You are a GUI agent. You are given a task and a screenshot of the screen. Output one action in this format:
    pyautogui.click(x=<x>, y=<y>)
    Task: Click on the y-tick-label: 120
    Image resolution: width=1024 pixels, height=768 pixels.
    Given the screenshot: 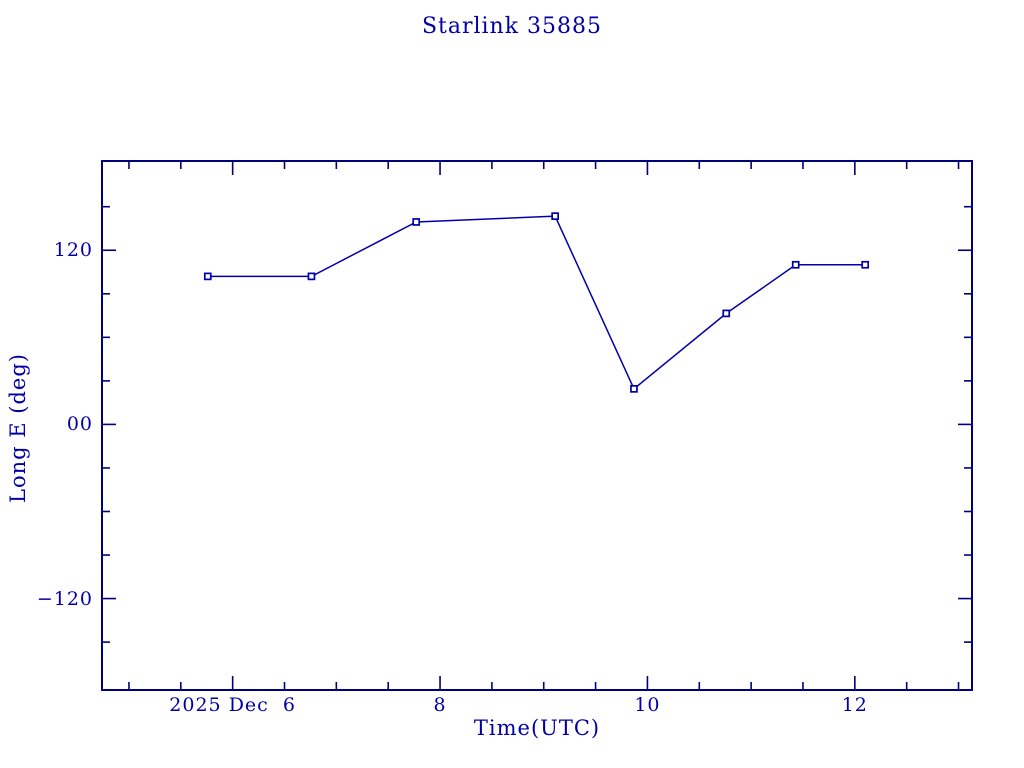 What is the action you would take?
    pyautogui.click(x=73, y=250)
    